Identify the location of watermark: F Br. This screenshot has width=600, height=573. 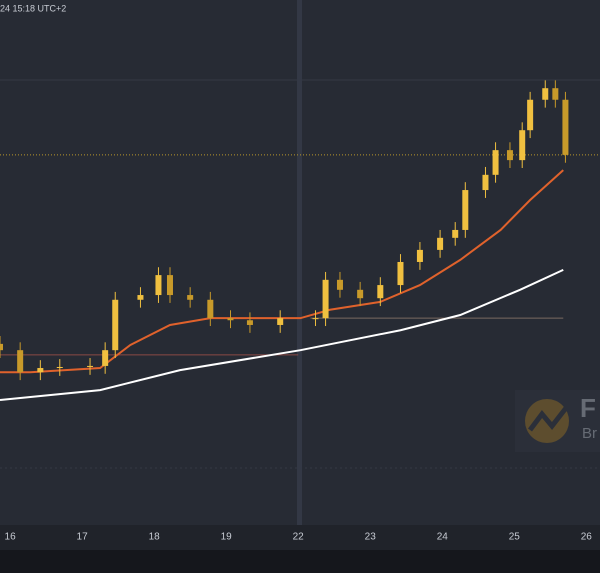
(557, 421).